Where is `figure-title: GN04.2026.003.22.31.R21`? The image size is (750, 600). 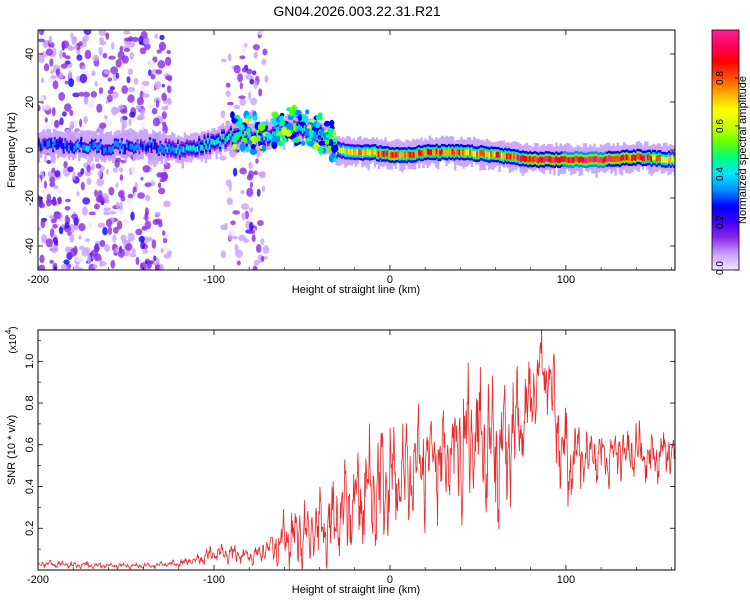 figure-title: GN04.2026.003.22.31.R21 is located at coordinates (357, 11).